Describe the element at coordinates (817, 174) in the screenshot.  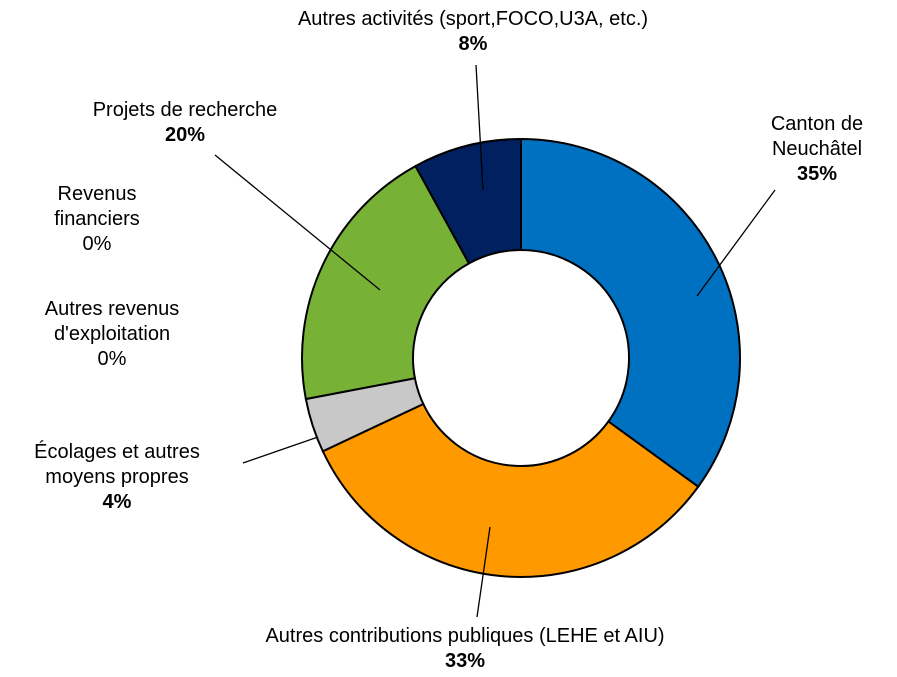
I see `percent-label: 35%` at that location.